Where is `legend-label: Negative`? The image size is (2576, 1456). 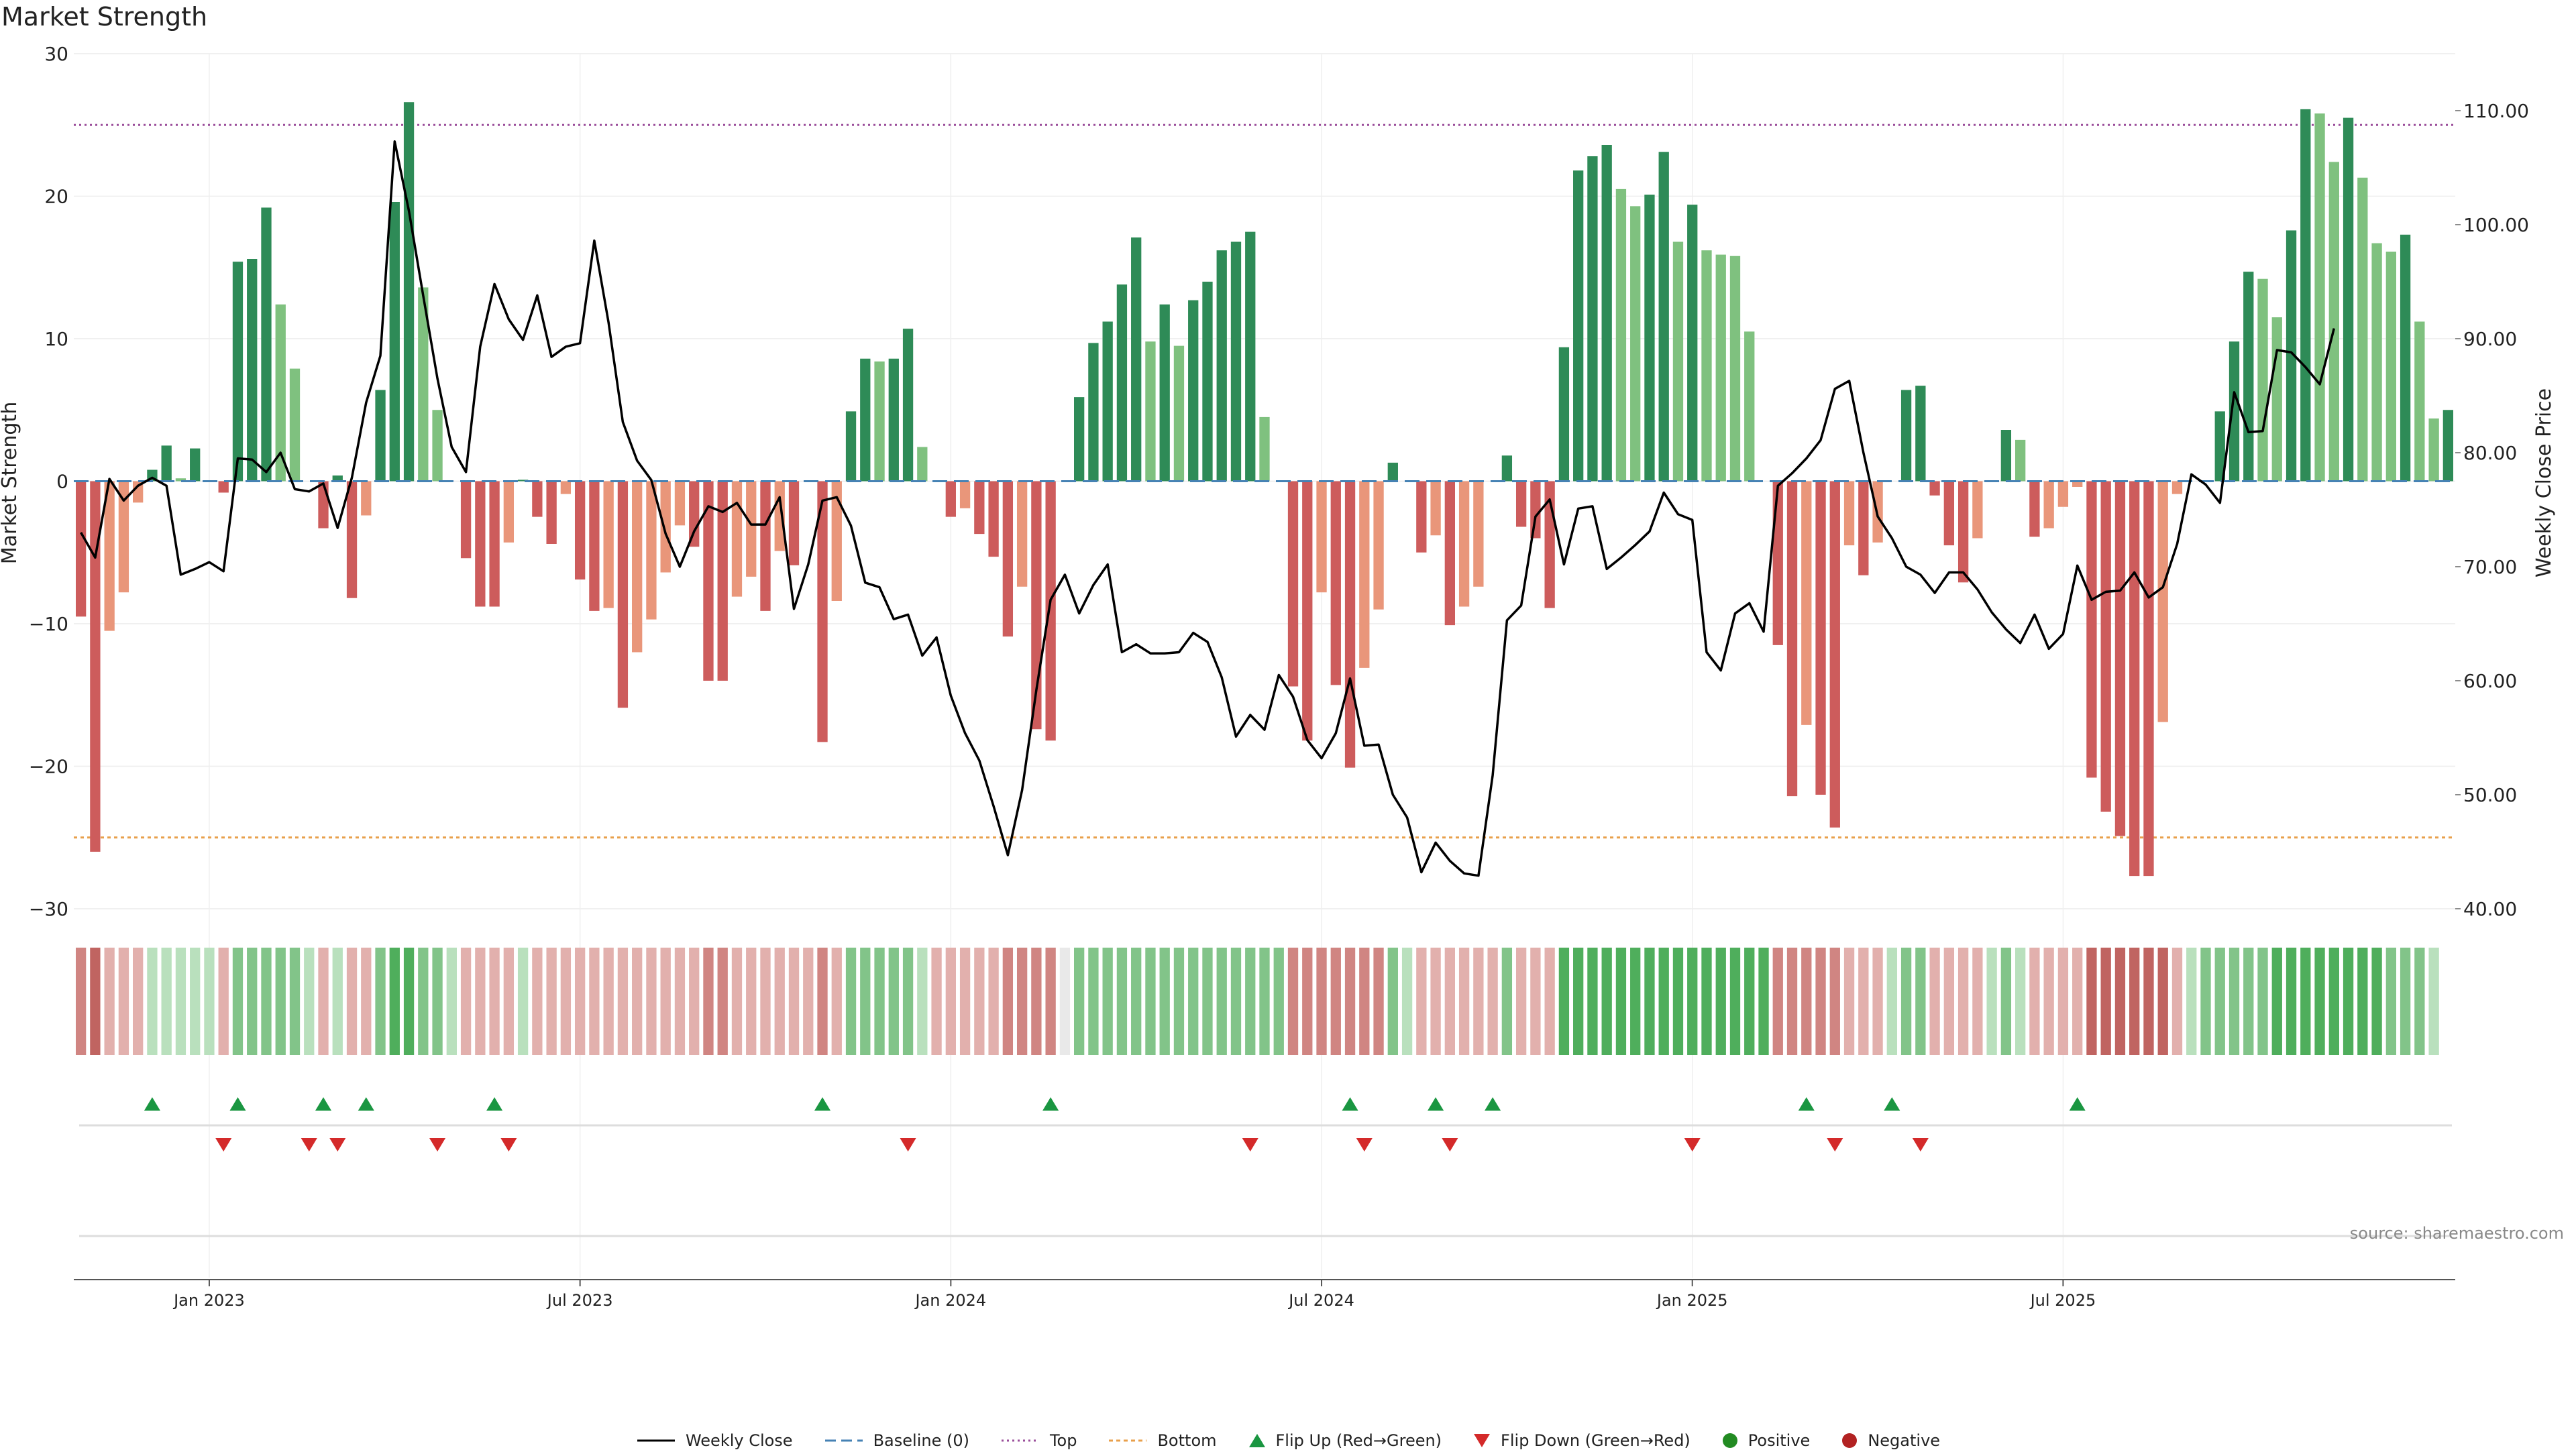 legend-label: Negative is located at coordinates (1904, 1440).